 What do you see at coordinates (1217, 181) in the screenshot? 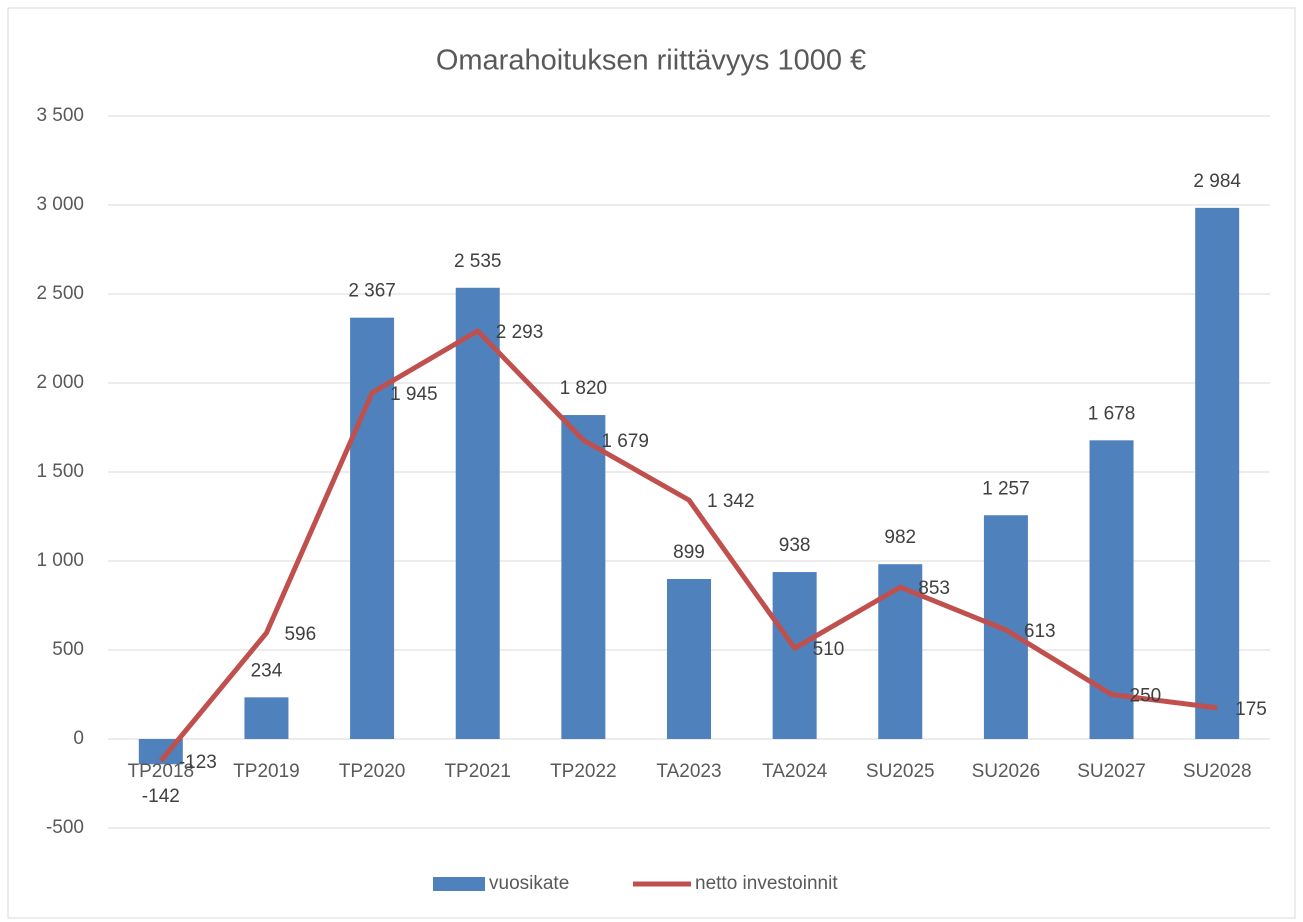
I see `data-label: 2 984` at bounding box center [1217, 181].